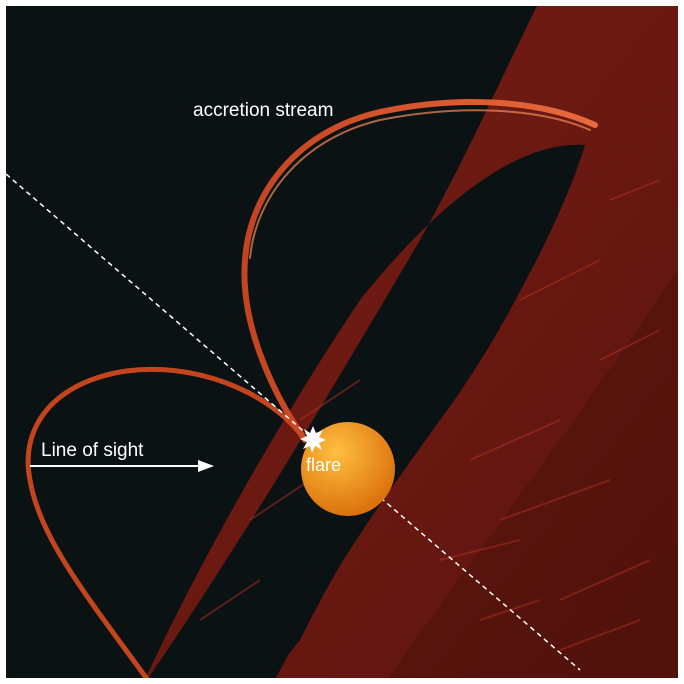  I want to click on line-of-sight-arrow, so click(122, 466).